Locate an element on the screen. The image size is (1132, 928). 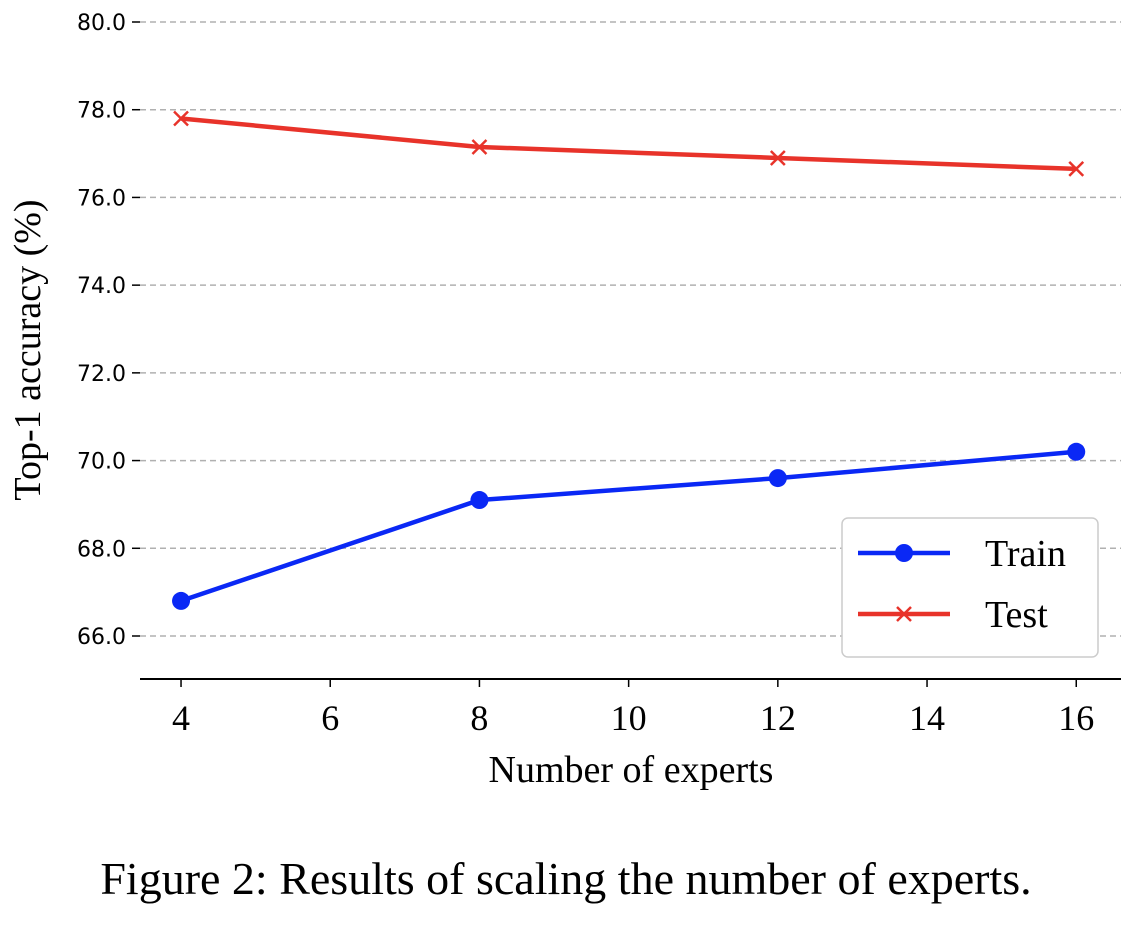
y-axis: 66.0 68.0 70.0 72.0 74.0 76.0 78.0 80.0 is located at coordinates (108, 330).